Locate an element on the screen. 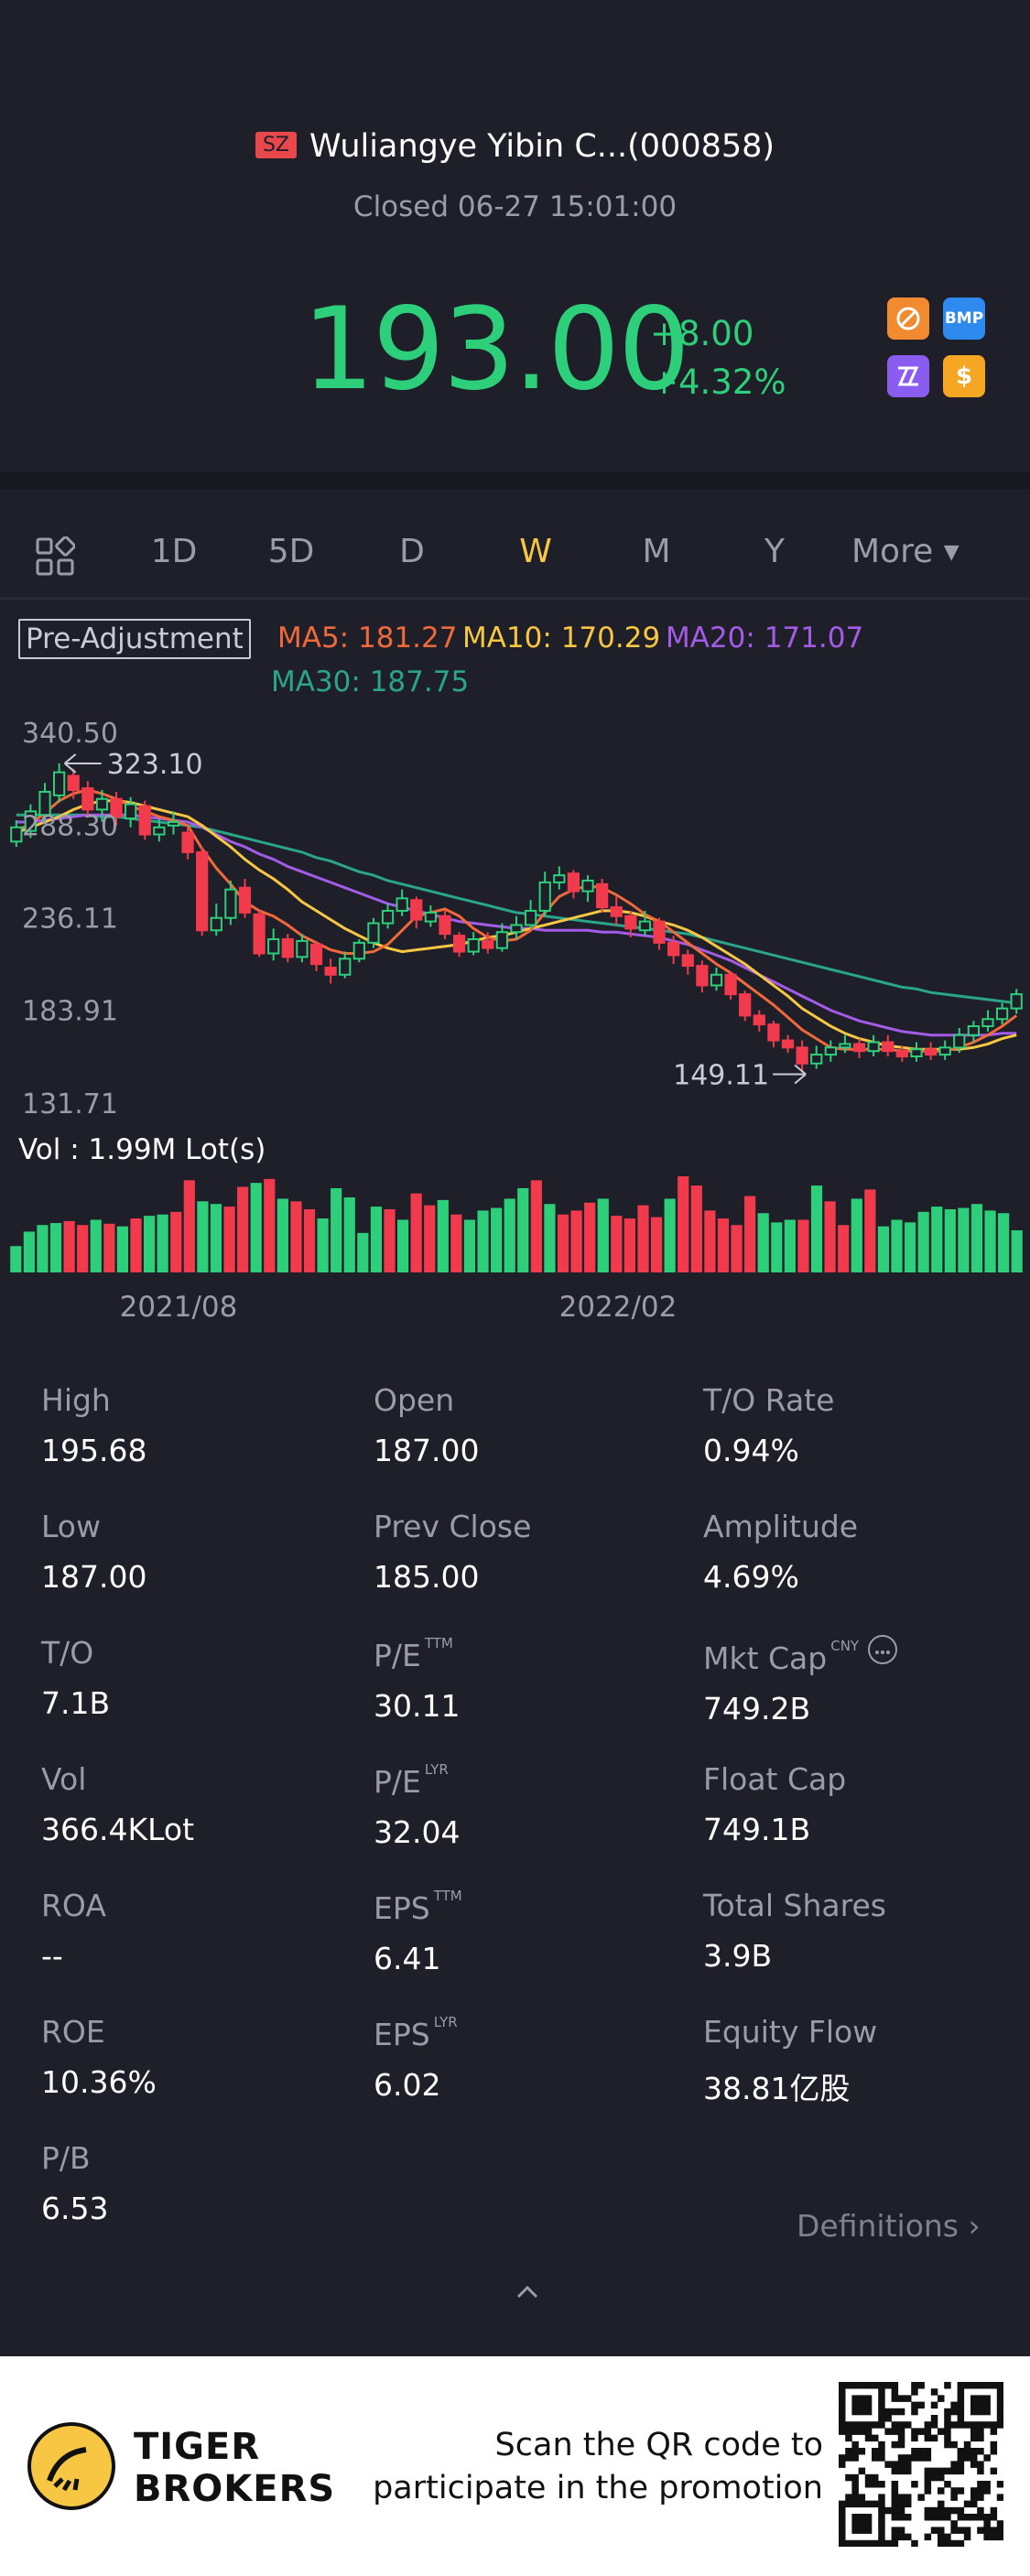 Image resolution: width=1030 pixels, height=2576 pixels. tab-w: W is located at coordinates (535, 552).